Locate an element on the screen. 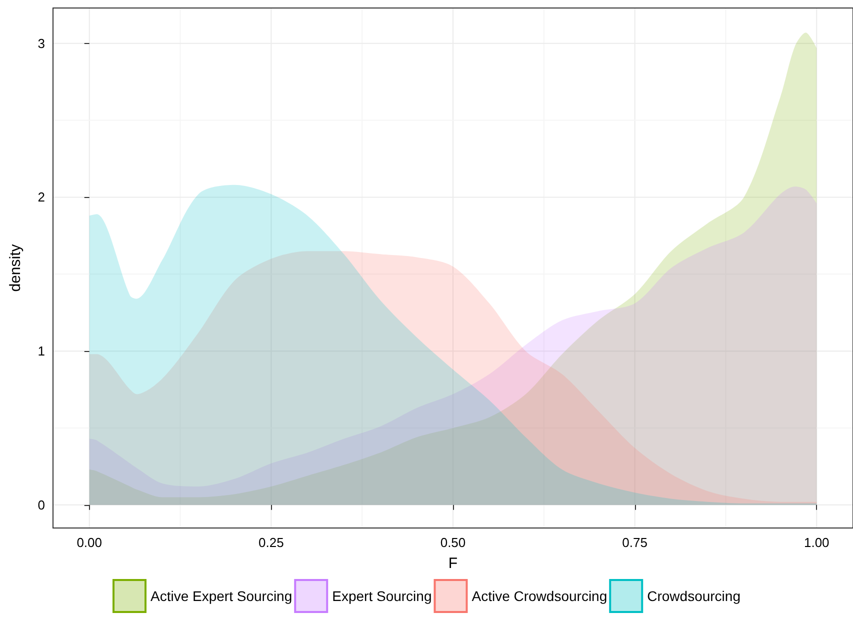 The width and height of the screenshot is (853, 626). y-tick-label: 1 is located at coordinates (41, 351).